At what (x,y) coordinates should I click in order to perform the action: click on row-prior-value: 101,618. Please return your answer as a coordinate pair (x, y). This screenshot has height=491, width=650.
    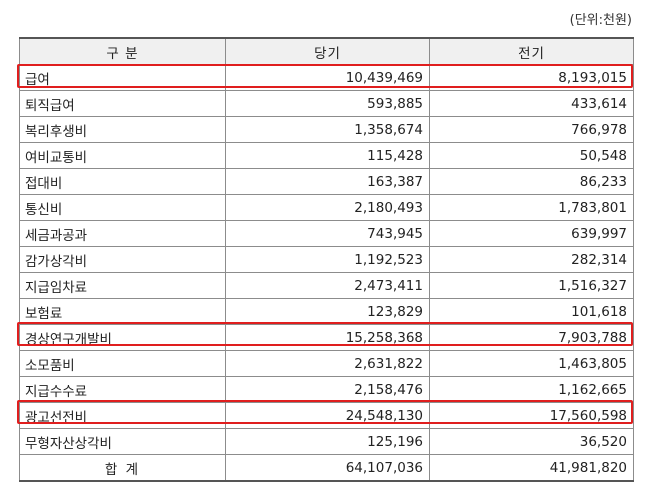
    Looking at the image, I should click on (531, 311).